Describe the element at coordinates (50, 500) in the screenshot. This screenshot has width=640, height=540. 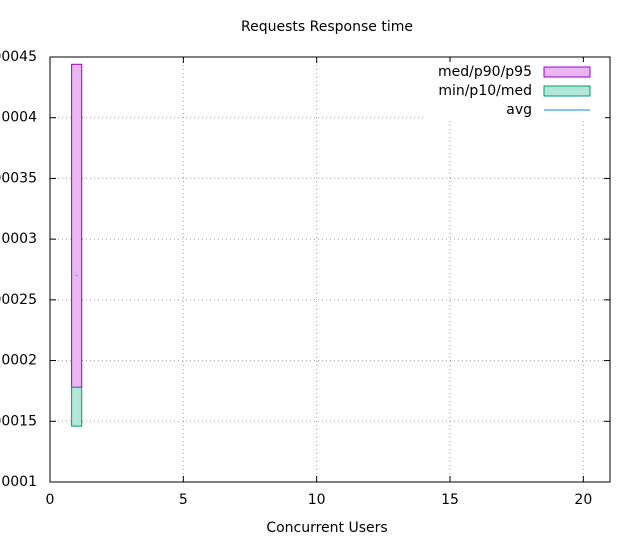
I see `x-tick-label: 0` at that location.